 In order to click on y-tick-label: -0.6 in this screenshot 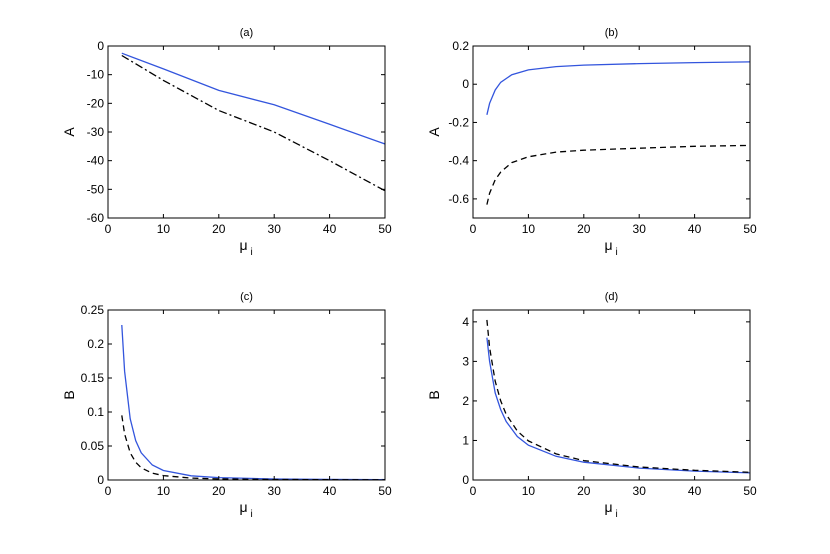, I will do `click(458, 199)`.